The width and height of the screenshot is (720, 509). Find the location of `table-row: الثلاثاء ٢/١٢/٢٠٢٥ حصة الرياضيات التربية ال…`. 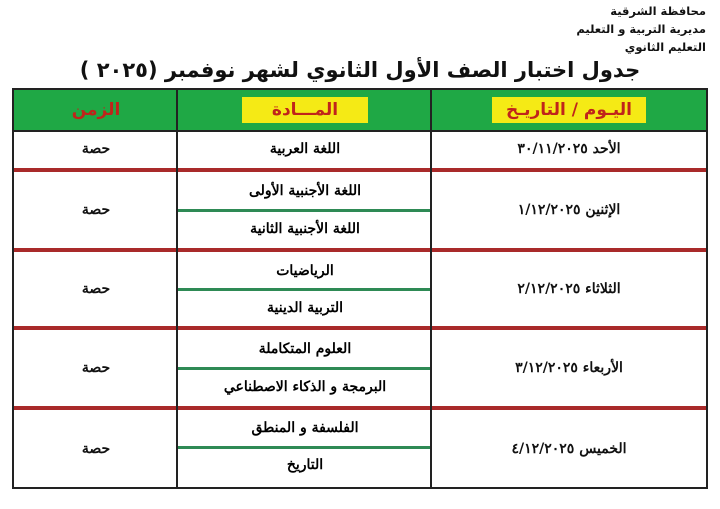

table-row: الثلاثاء ٢/١٢/٢٠٢٥ حصة الرياضيات التربية ال… is located at coordinates (360, 291).